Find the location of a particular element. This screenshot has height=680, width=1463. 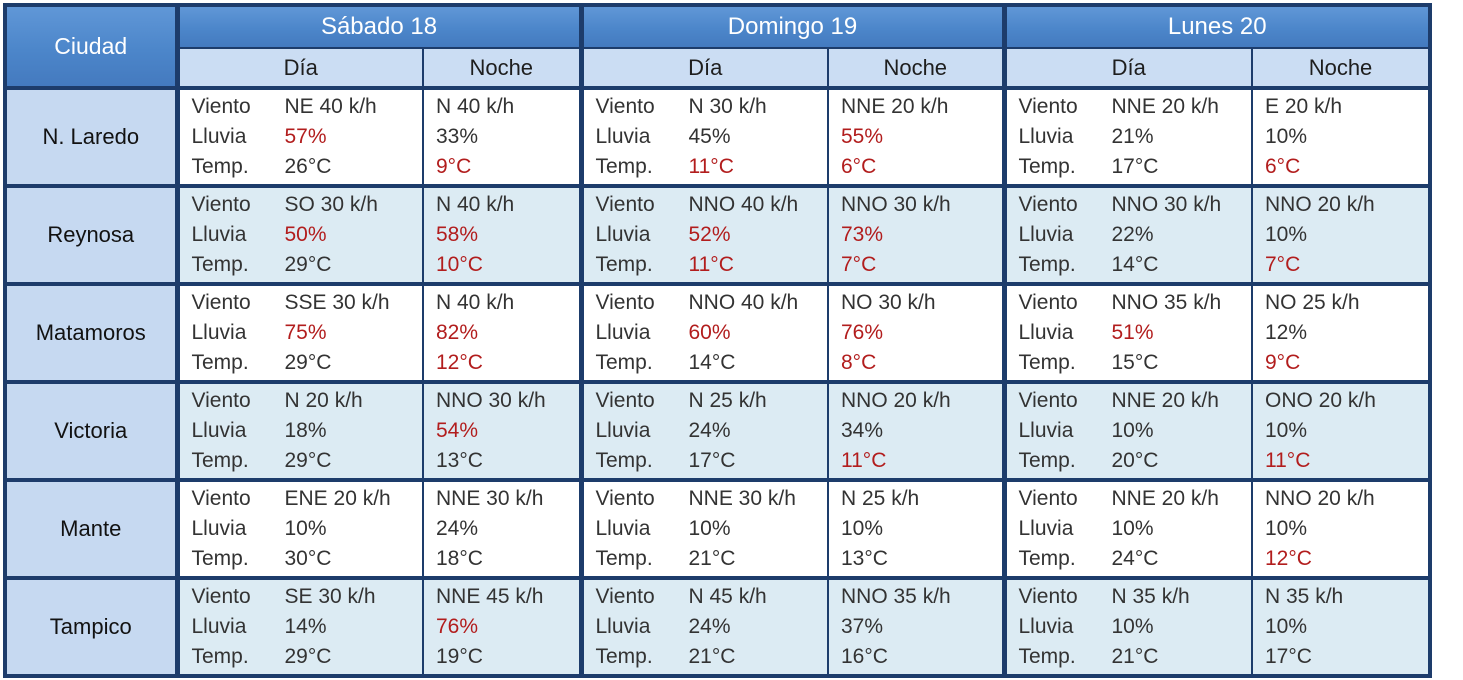

rain-value: 21% is located at coordinates (1132, 136).